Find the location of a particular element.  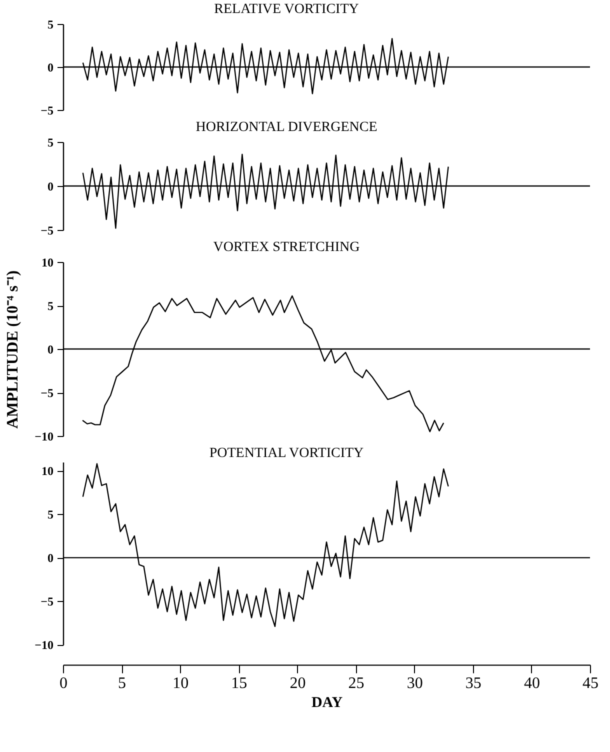

x-tick-label: 5 is located at coordinates (122, 683).